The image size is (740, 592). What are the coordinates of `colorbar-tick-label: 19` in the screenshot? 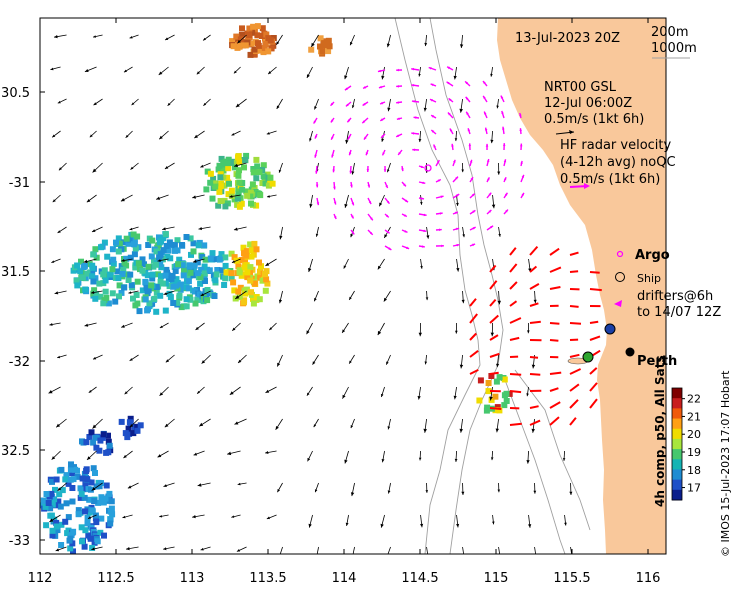 It's located at (694, 452).